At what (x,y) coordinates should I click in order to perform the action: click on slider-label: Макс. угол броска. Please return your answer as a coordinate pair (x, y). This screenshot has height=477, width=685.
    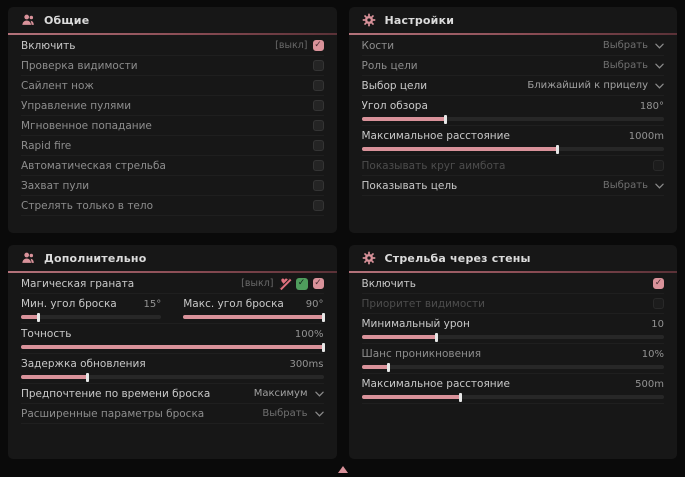
    Looking at the image, I should click on (233, 304).